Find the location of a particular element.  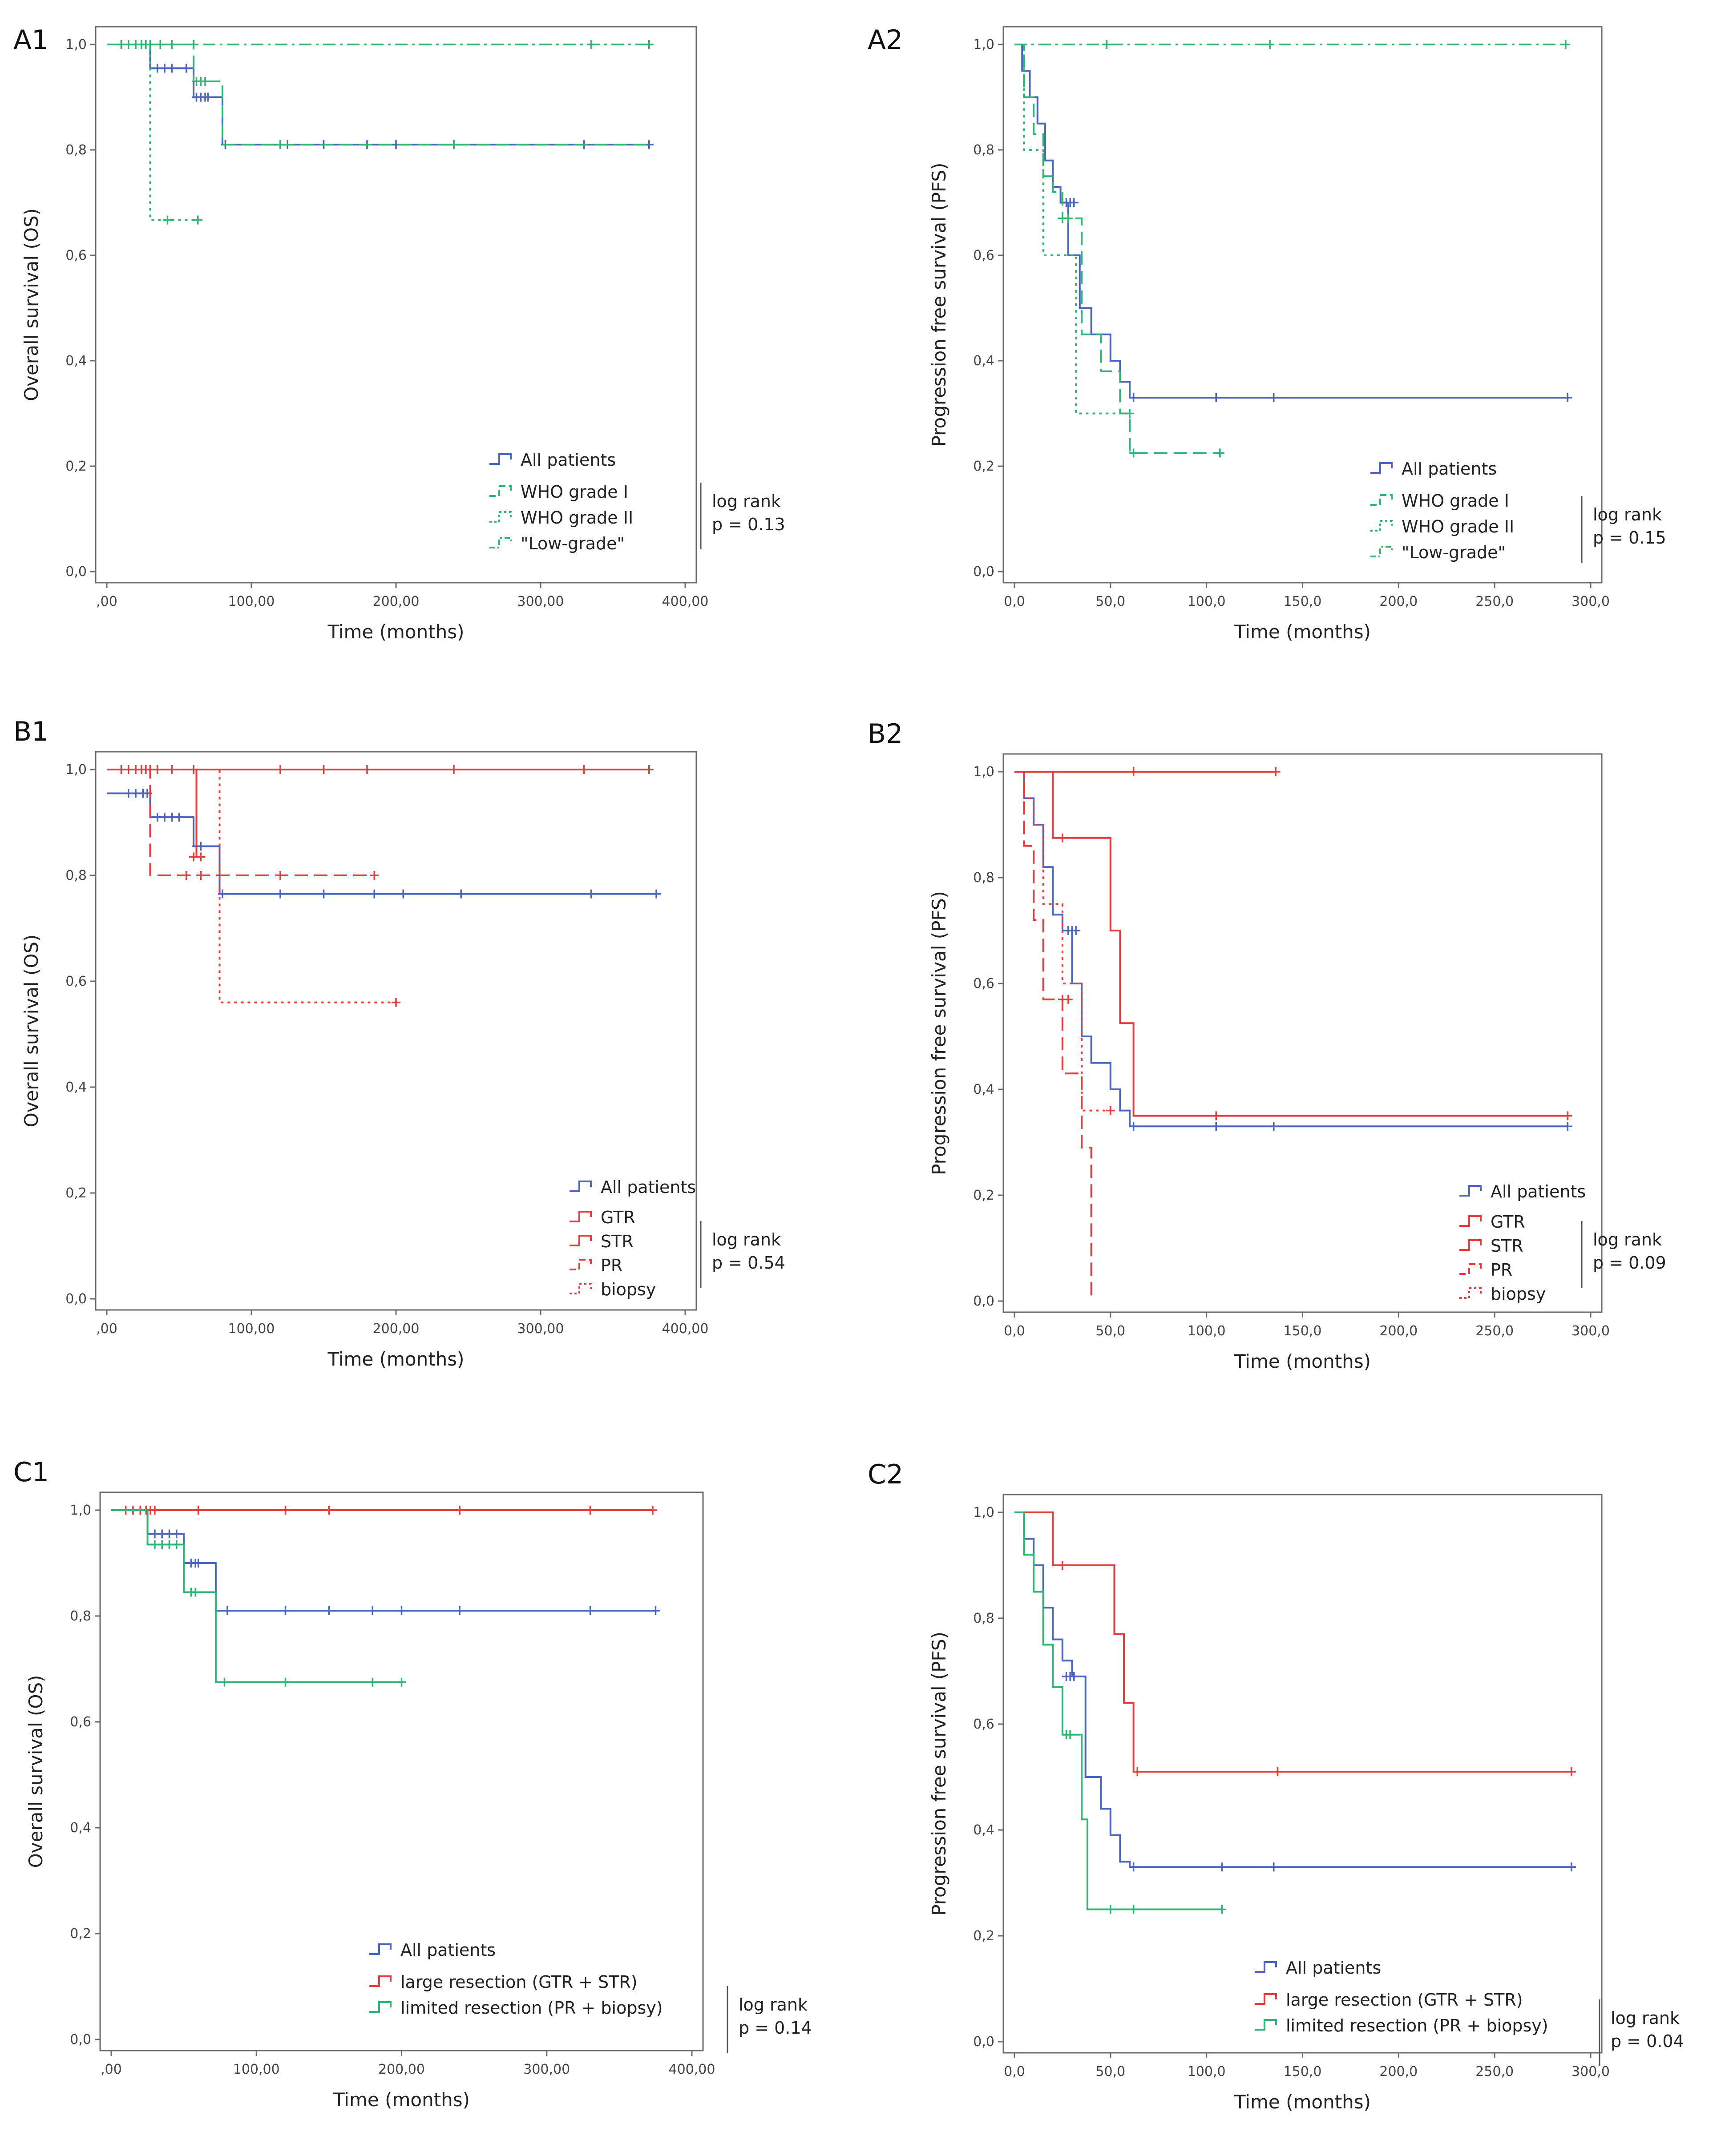

x-tick-label: 300,0 is located at coordinates (1591, 1331).